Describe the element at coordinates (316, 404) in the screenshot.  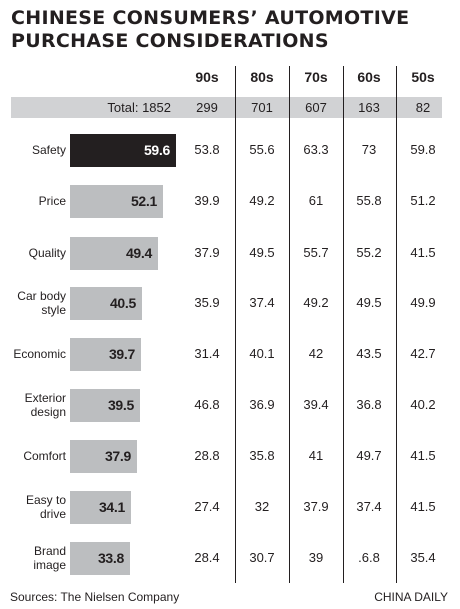
I see `table-cell: 39.4` at that location.